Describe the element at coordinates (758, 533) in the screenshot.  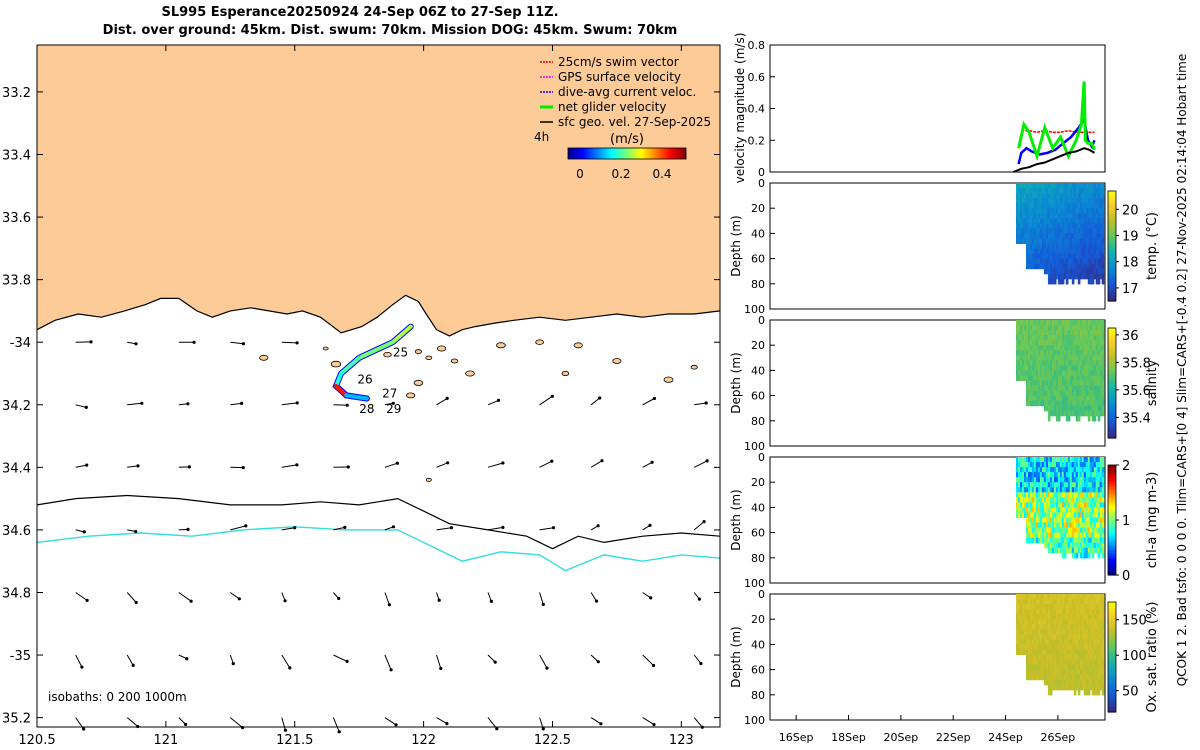
I see `heatmap-y-tick-label: 60` at that location.